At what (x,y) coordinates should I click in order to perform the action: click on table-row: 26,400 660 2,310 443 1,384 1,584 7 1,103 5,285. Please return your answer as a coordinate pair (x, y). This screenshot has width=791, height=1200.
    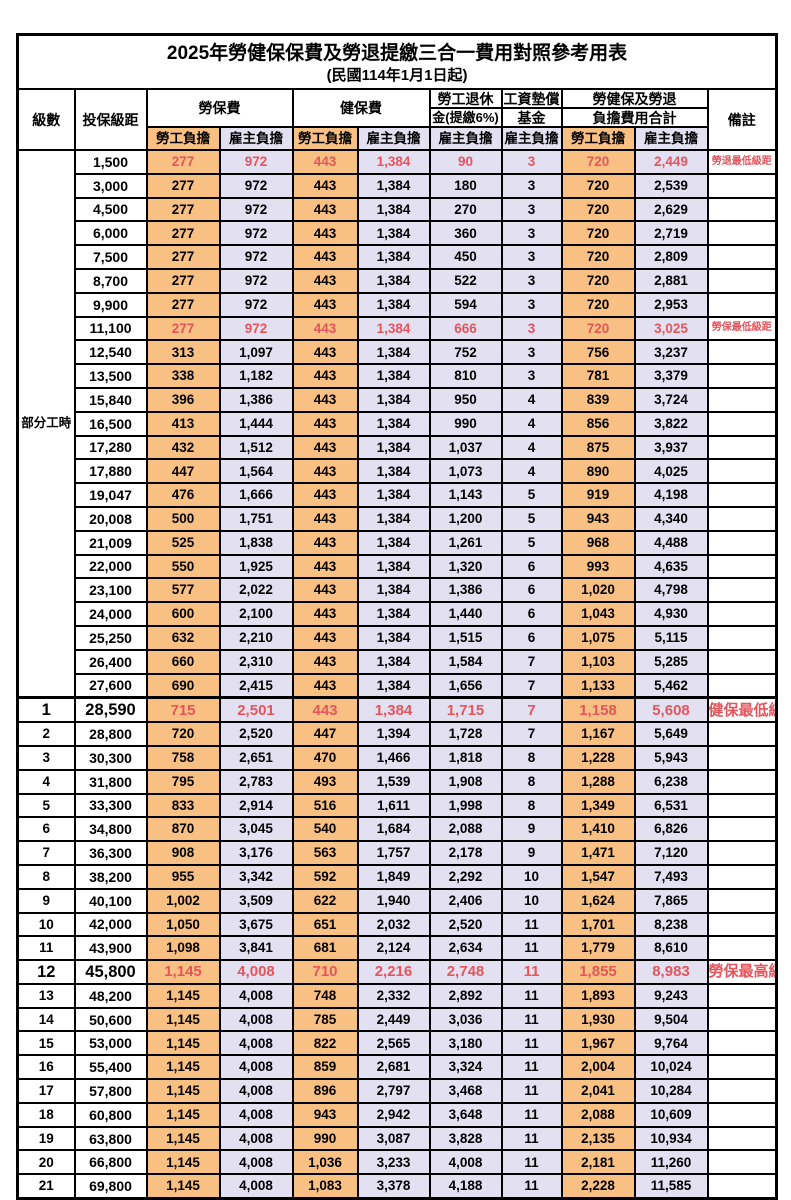
    Looking at the image, I should click on (398, 661).